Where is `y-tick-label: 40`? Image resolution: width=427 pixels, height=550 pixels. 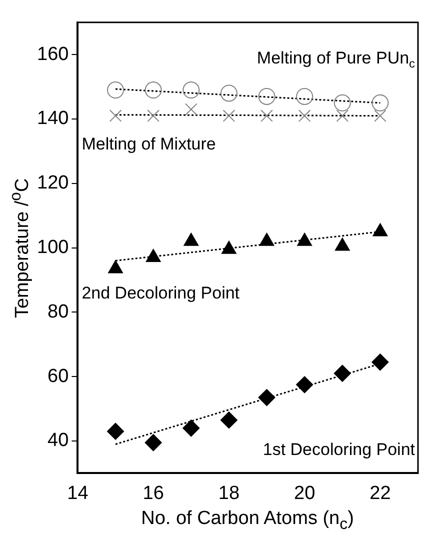
y-tick-label: 40 is located at coordinates (58, 441).